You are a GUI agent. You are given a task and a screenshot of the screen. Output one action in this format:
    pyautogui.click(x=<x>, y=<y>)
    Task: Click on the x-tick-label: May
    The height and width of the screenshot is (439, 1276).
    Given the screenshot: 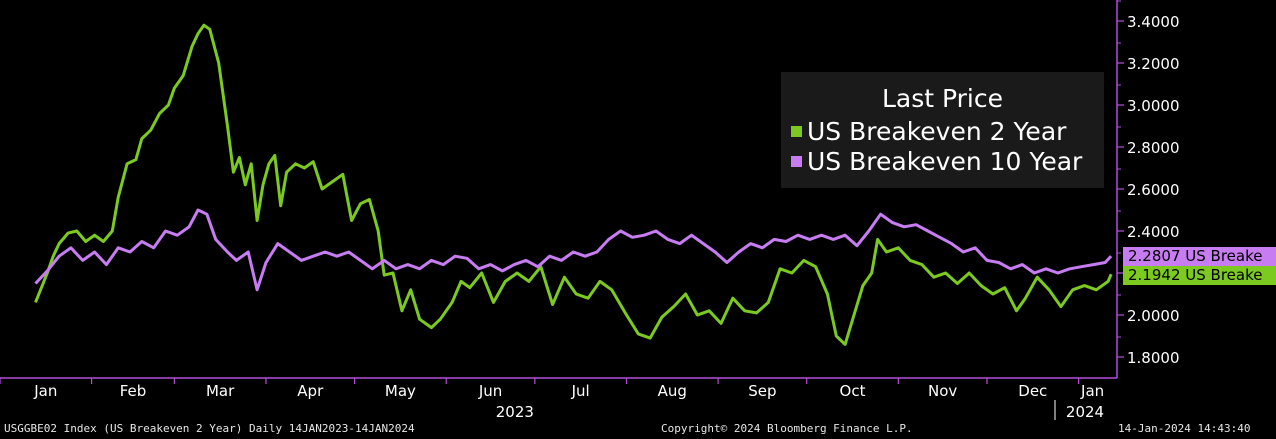 What is the action you would take?
    pyautogui.click(x=400, y=391)
    